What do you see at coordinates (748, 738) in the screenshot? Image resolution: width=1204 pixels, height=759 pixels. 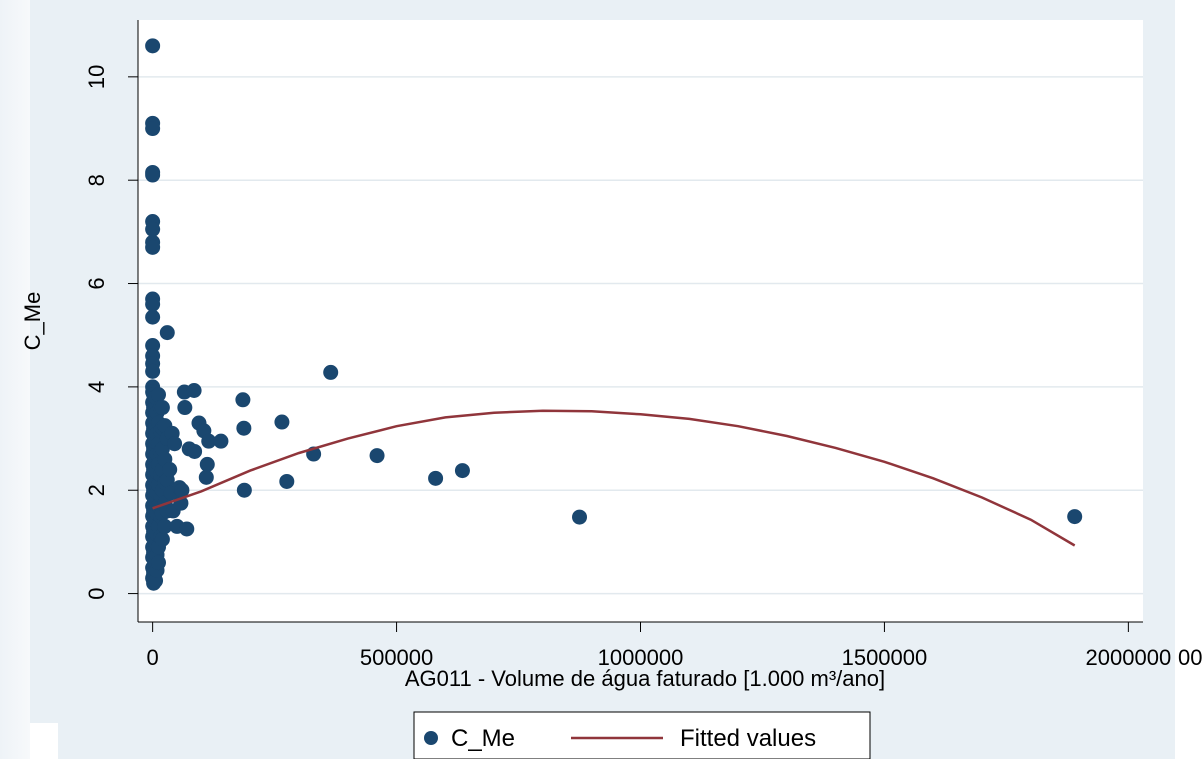 I see `legend-label-fitted-values: Fitted values` at bounding box center [748, 738].